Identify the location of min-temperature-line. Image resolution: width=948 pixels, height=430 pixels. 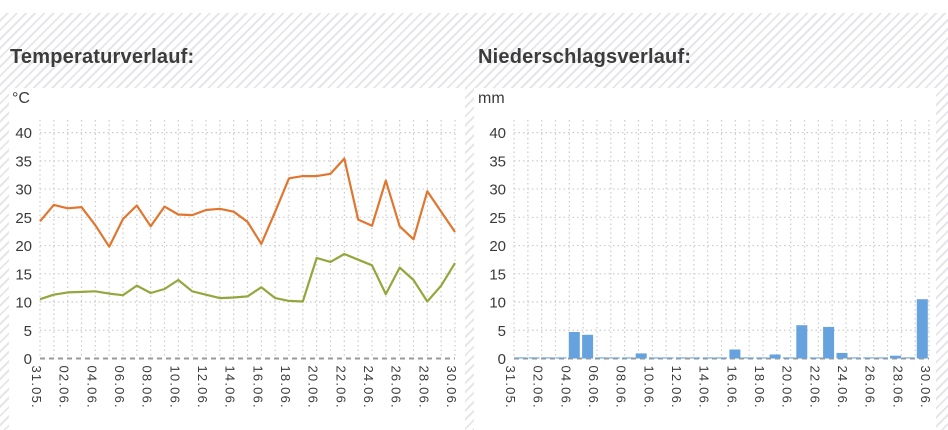
(247, 277).